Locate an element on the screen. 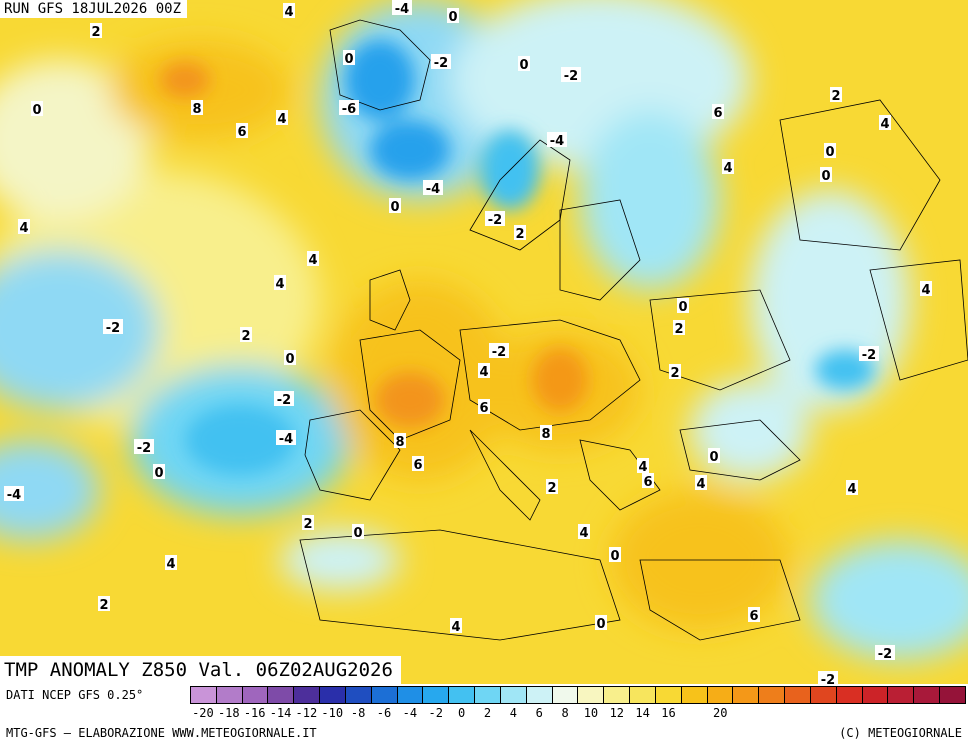 The image size is (968, 745). colorbar-tick-label: -4 is located at coordinates (410, 713).